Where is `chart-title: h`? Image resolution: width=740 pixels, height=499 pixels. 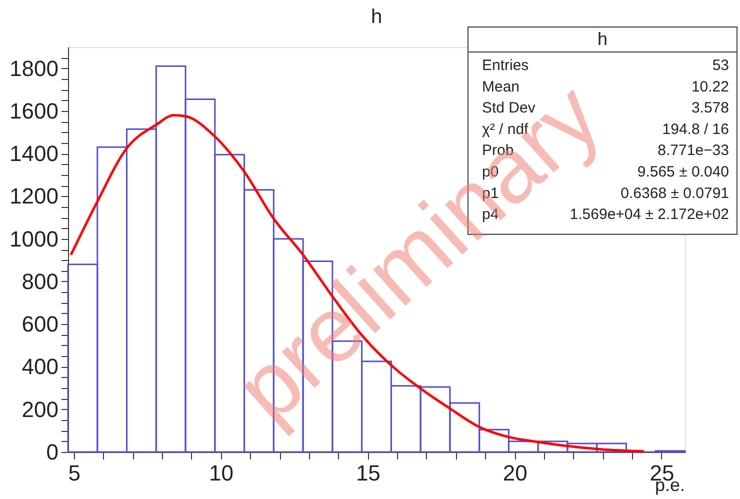
chart-title: h is located at coordinates (376, 17).